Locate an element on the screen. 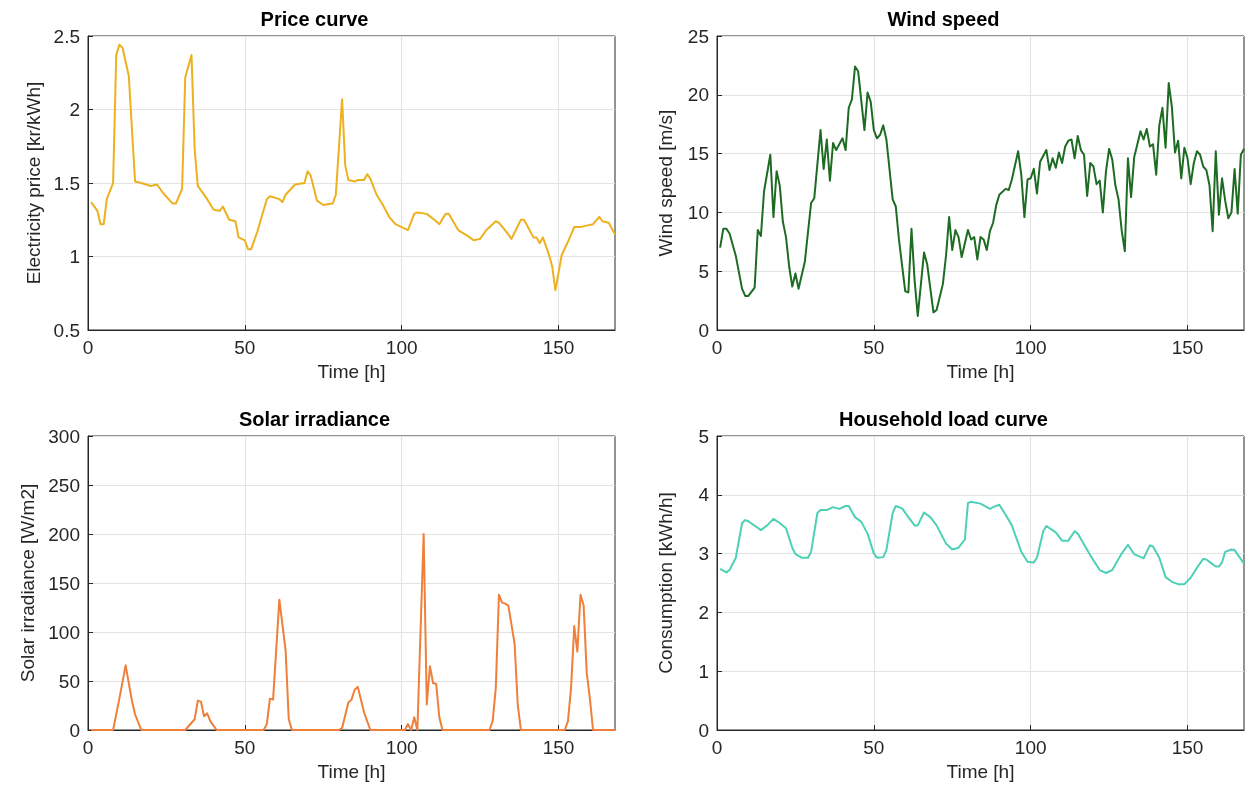  y-tick-label: 200 is located at coordinates (64, 534).